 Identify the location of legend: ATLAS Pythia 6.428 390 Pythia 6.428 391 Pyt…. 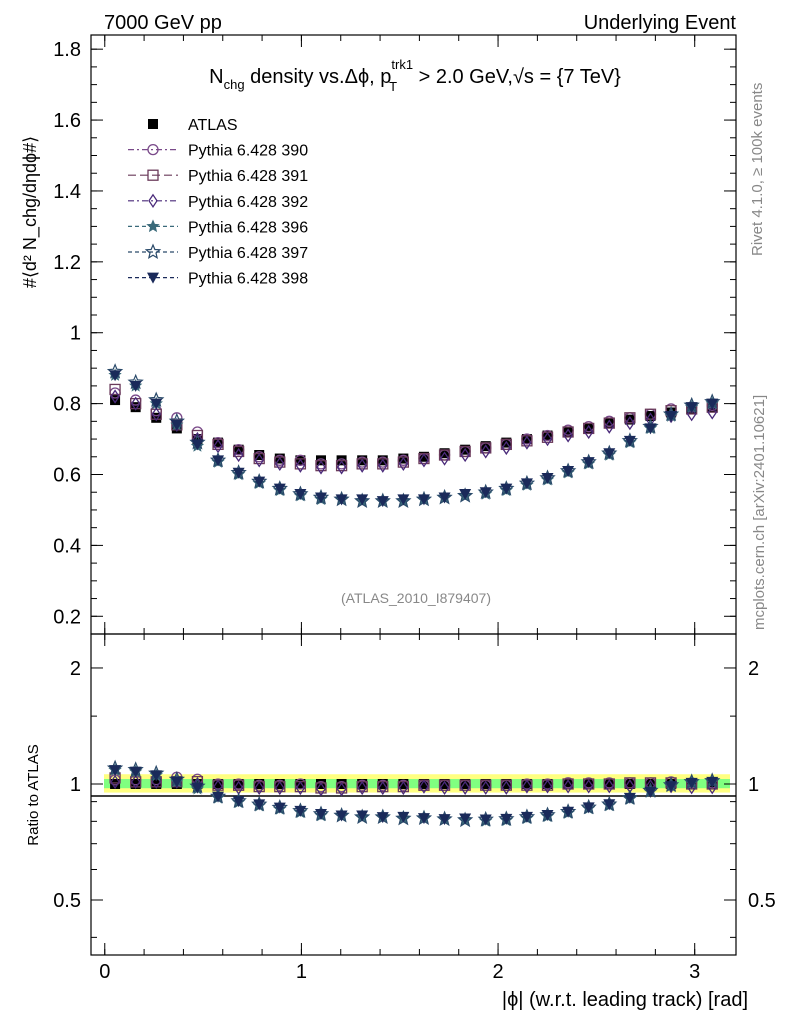
(218, 202).